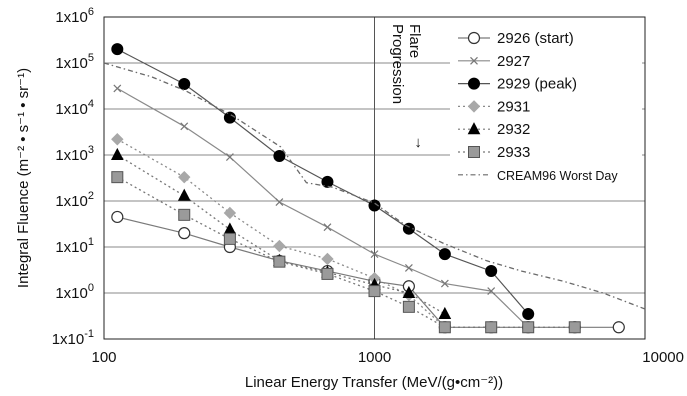 The height and width of the screenshot is (396, 687). What do you see at coordinates (73, 338) in the screenshot?
I see `y-tick-label: 1x10⁻¹` at bounding box center [73, 338].